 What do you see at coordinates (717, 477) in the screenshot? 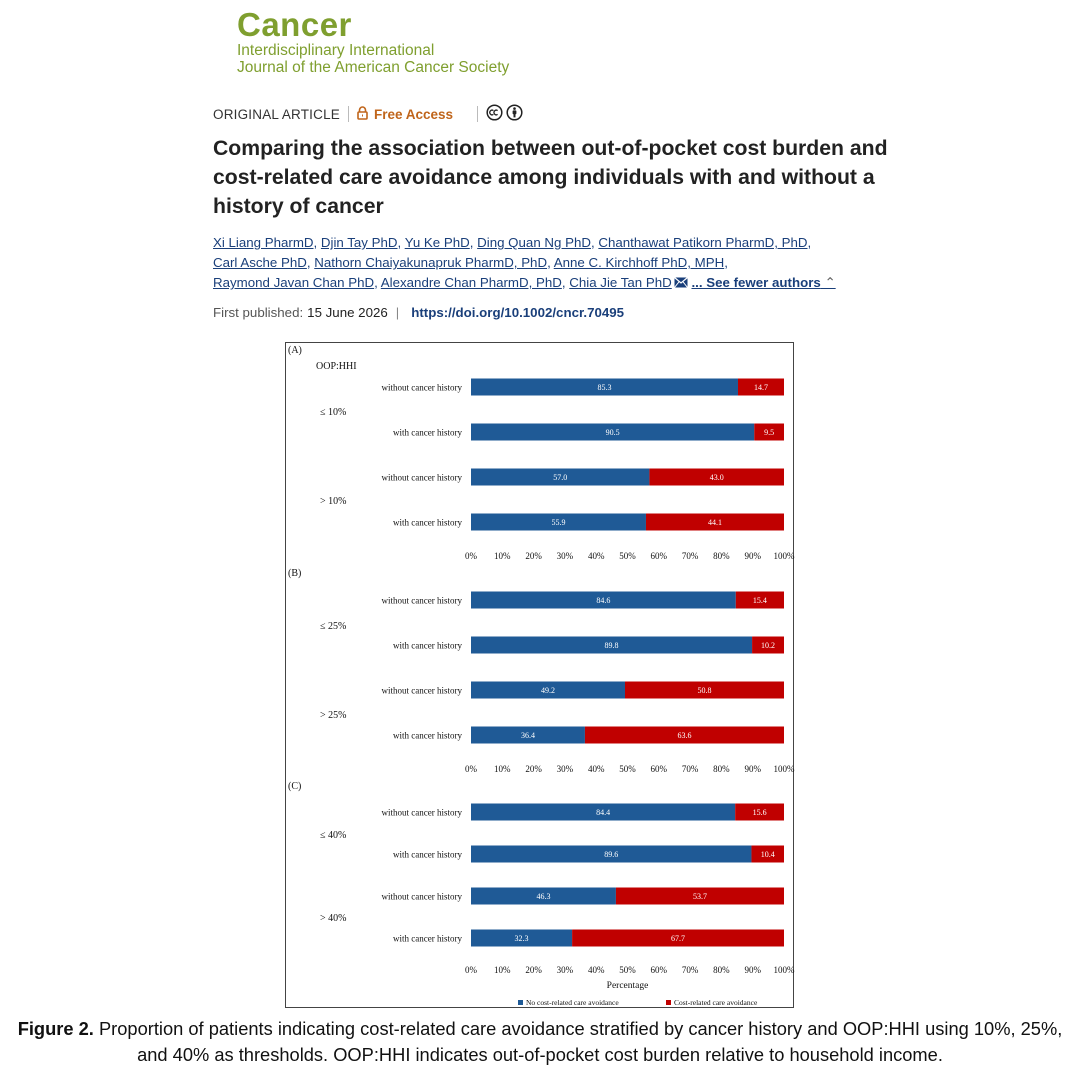
I see `data-label: 43.0` at bounding box center [717, 477].